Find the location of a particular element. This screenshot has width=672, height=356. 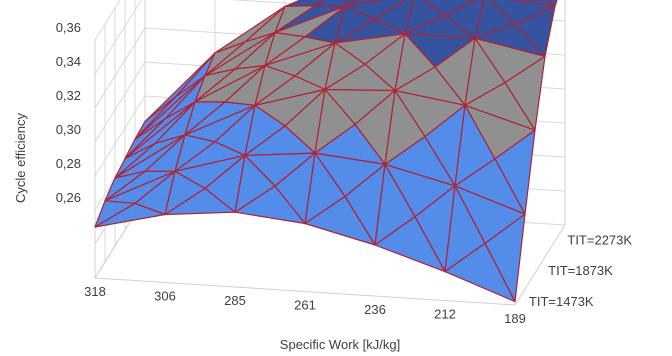

x-tick-label: 189 is located at coordinates (515, 318).